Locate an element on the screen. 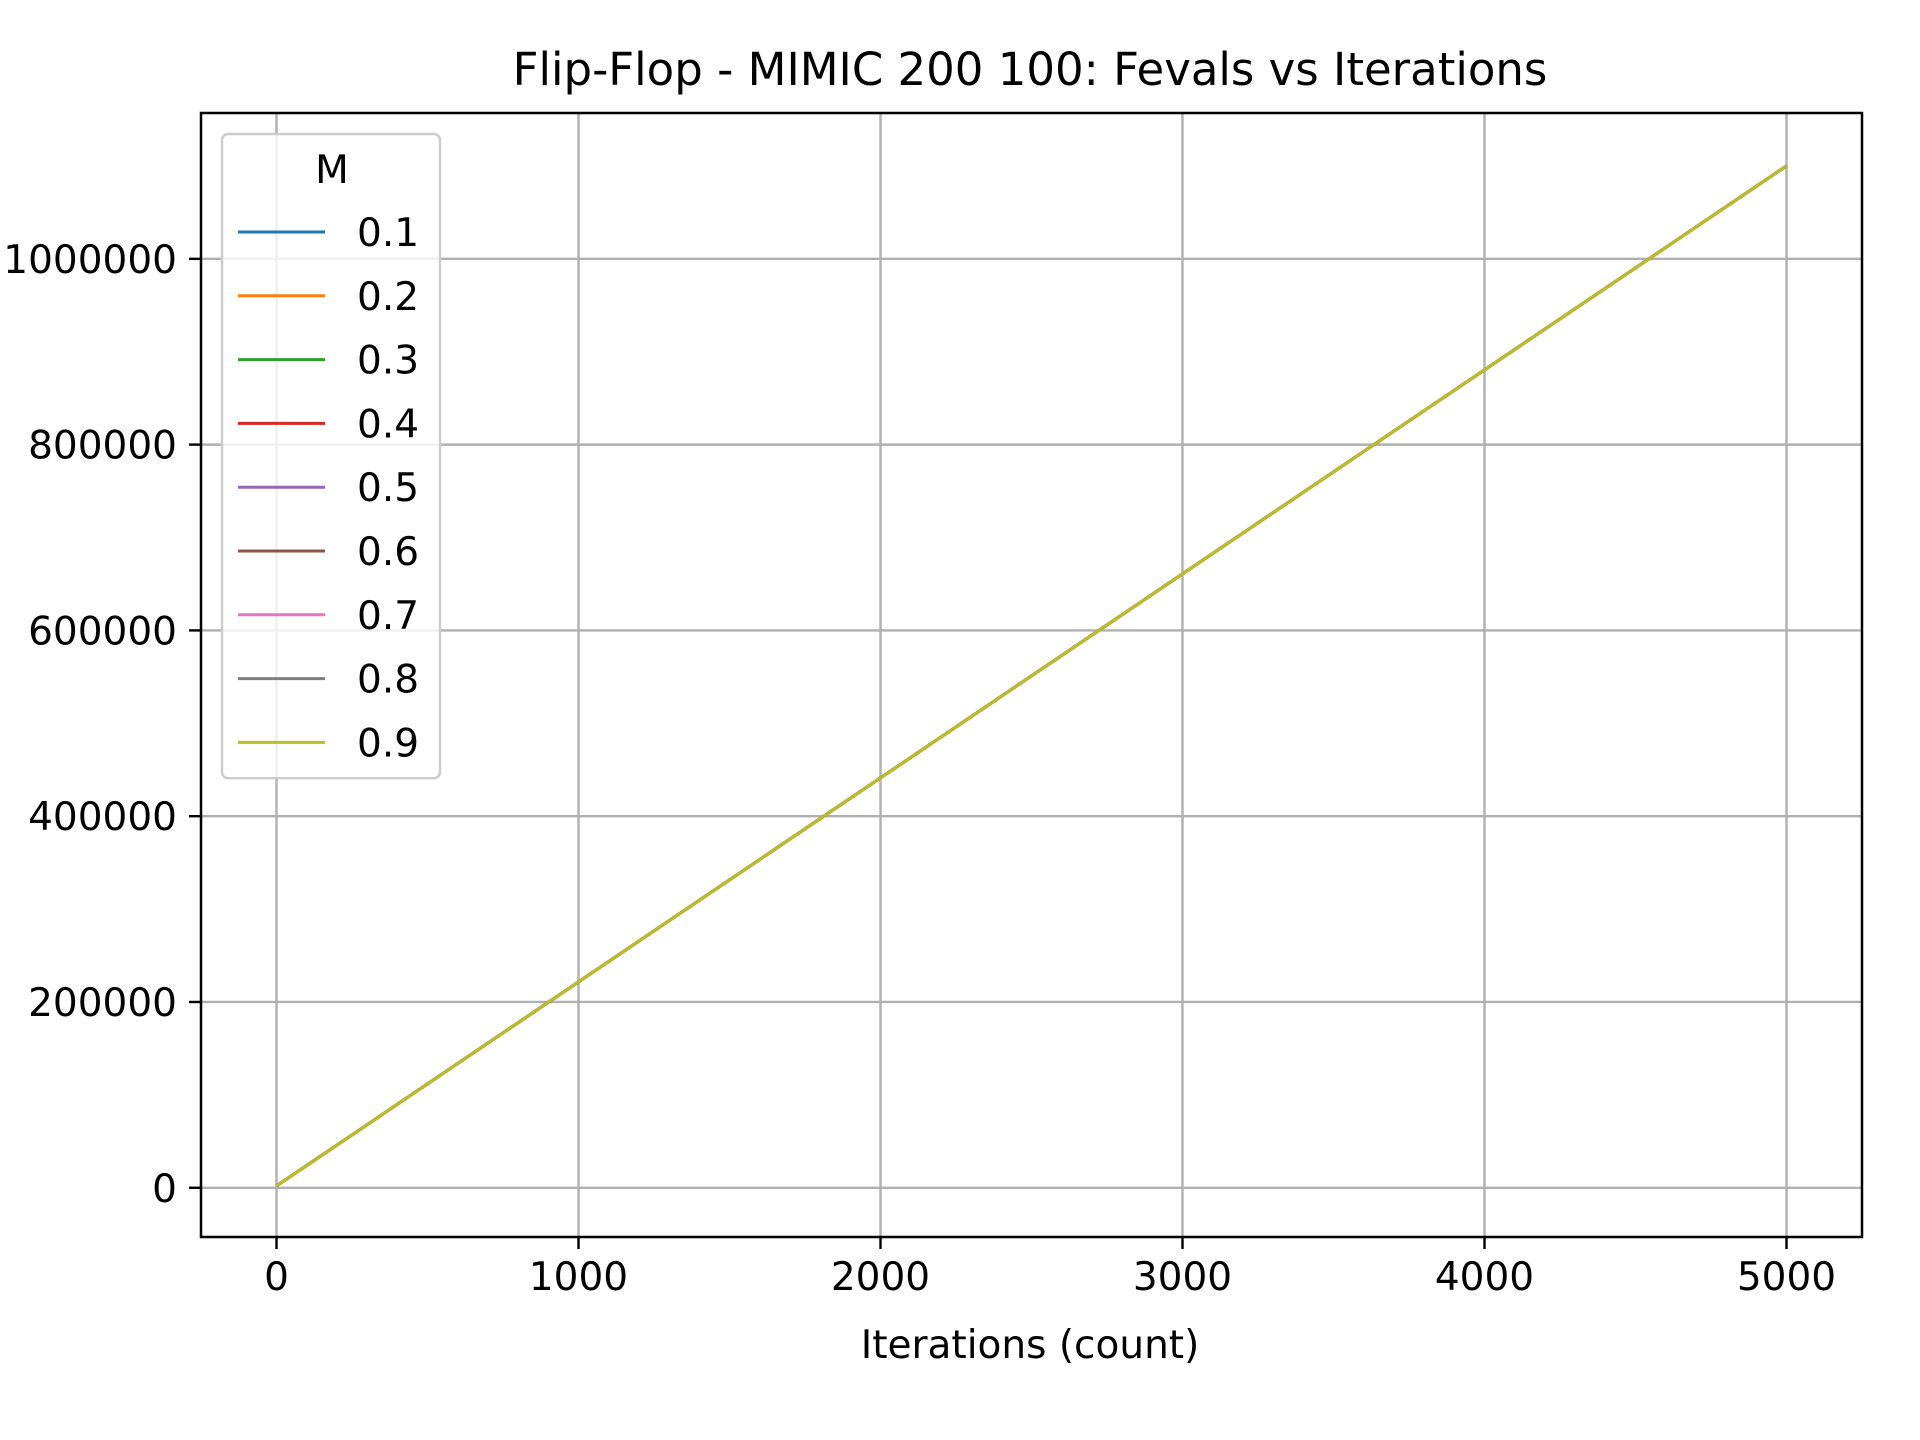 This screenshot has width=1920, height=1440. legend-label: 0.9 is located at coordinates (388, 743).